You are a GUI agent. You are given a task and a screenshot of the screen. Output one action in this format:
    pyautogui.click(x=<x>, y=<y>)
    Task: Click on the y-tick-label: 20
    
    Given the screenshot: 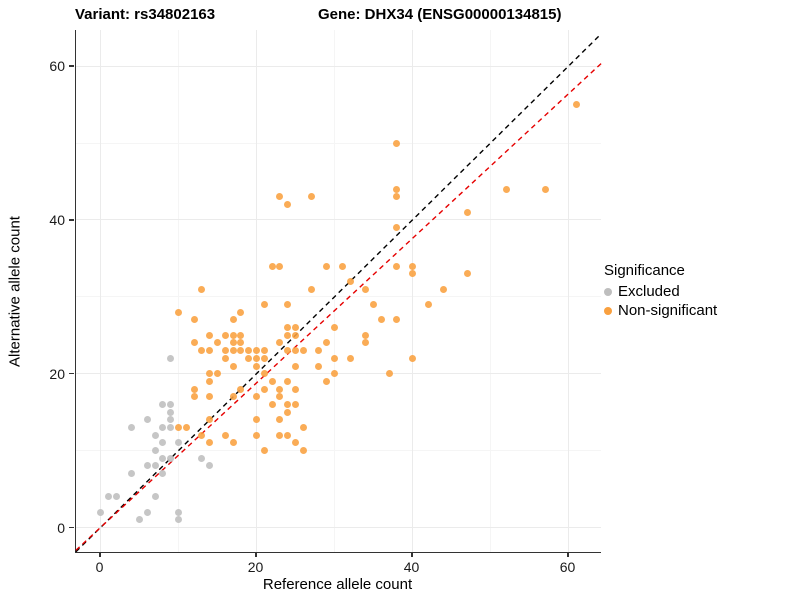 What is the action you would take?
    pyautogui.click(x=57, y=373)
    